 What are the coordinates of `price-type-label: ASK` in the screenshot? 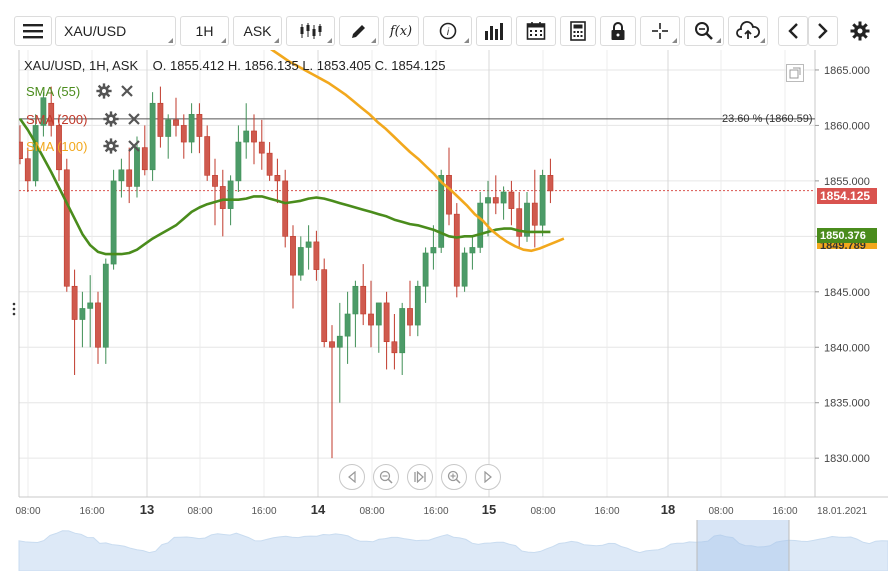 It's located at (257, 31).